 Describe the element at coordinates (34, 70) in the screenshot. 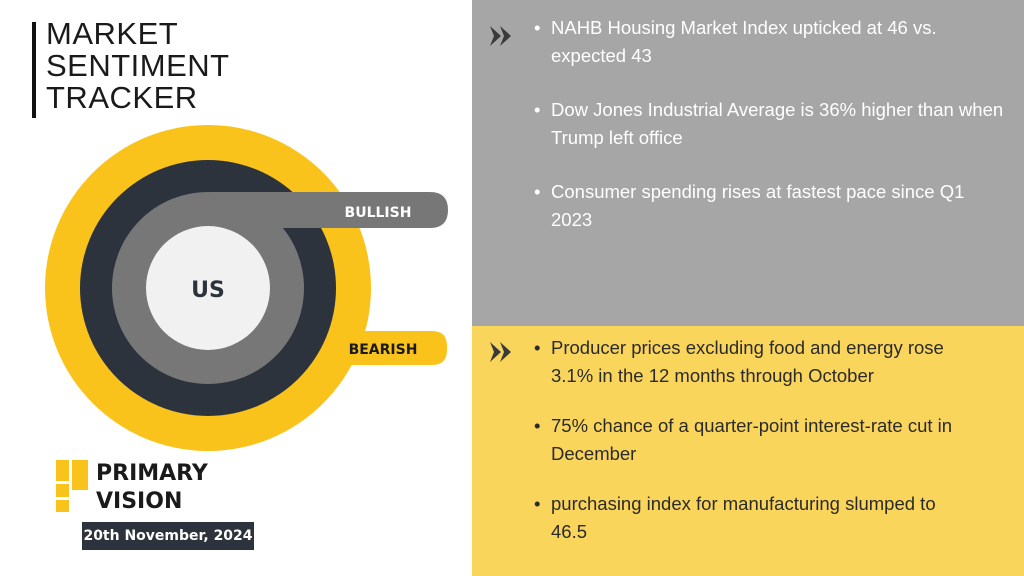

I see `title-accent-bar` at that location.